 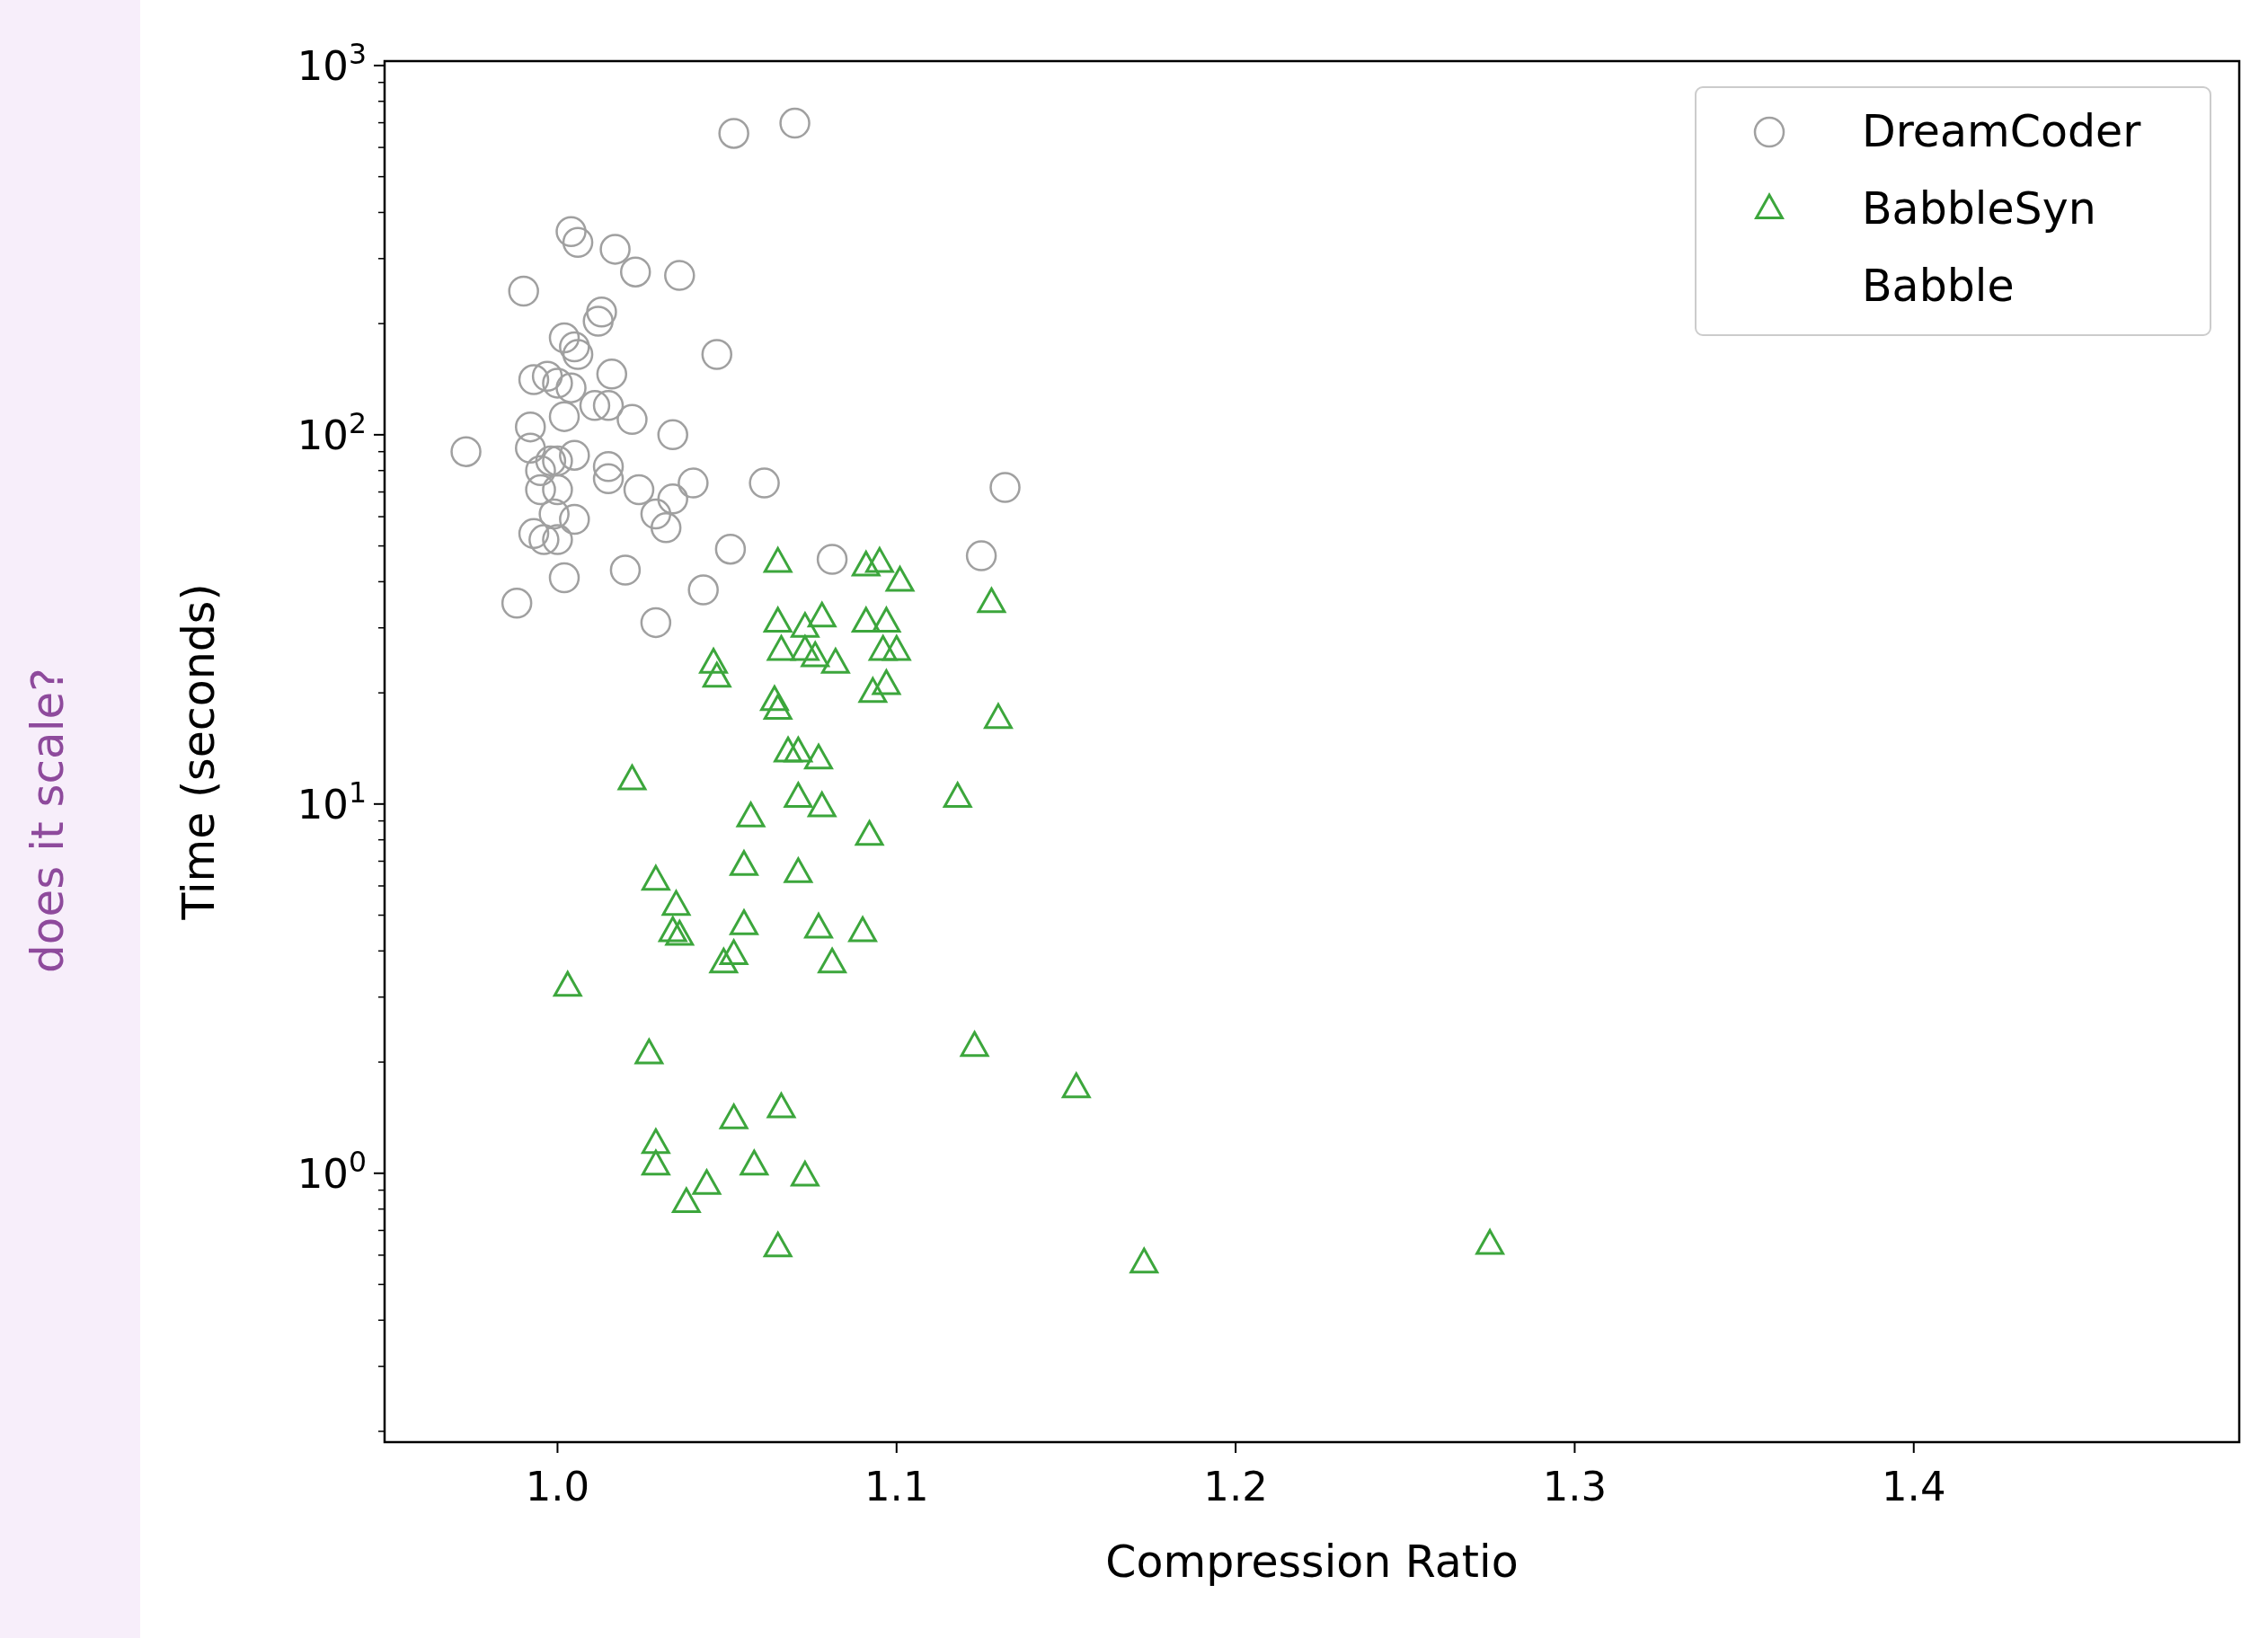 I want to click on x-tick-label: 1.3, so click(x=1575, y=1486).